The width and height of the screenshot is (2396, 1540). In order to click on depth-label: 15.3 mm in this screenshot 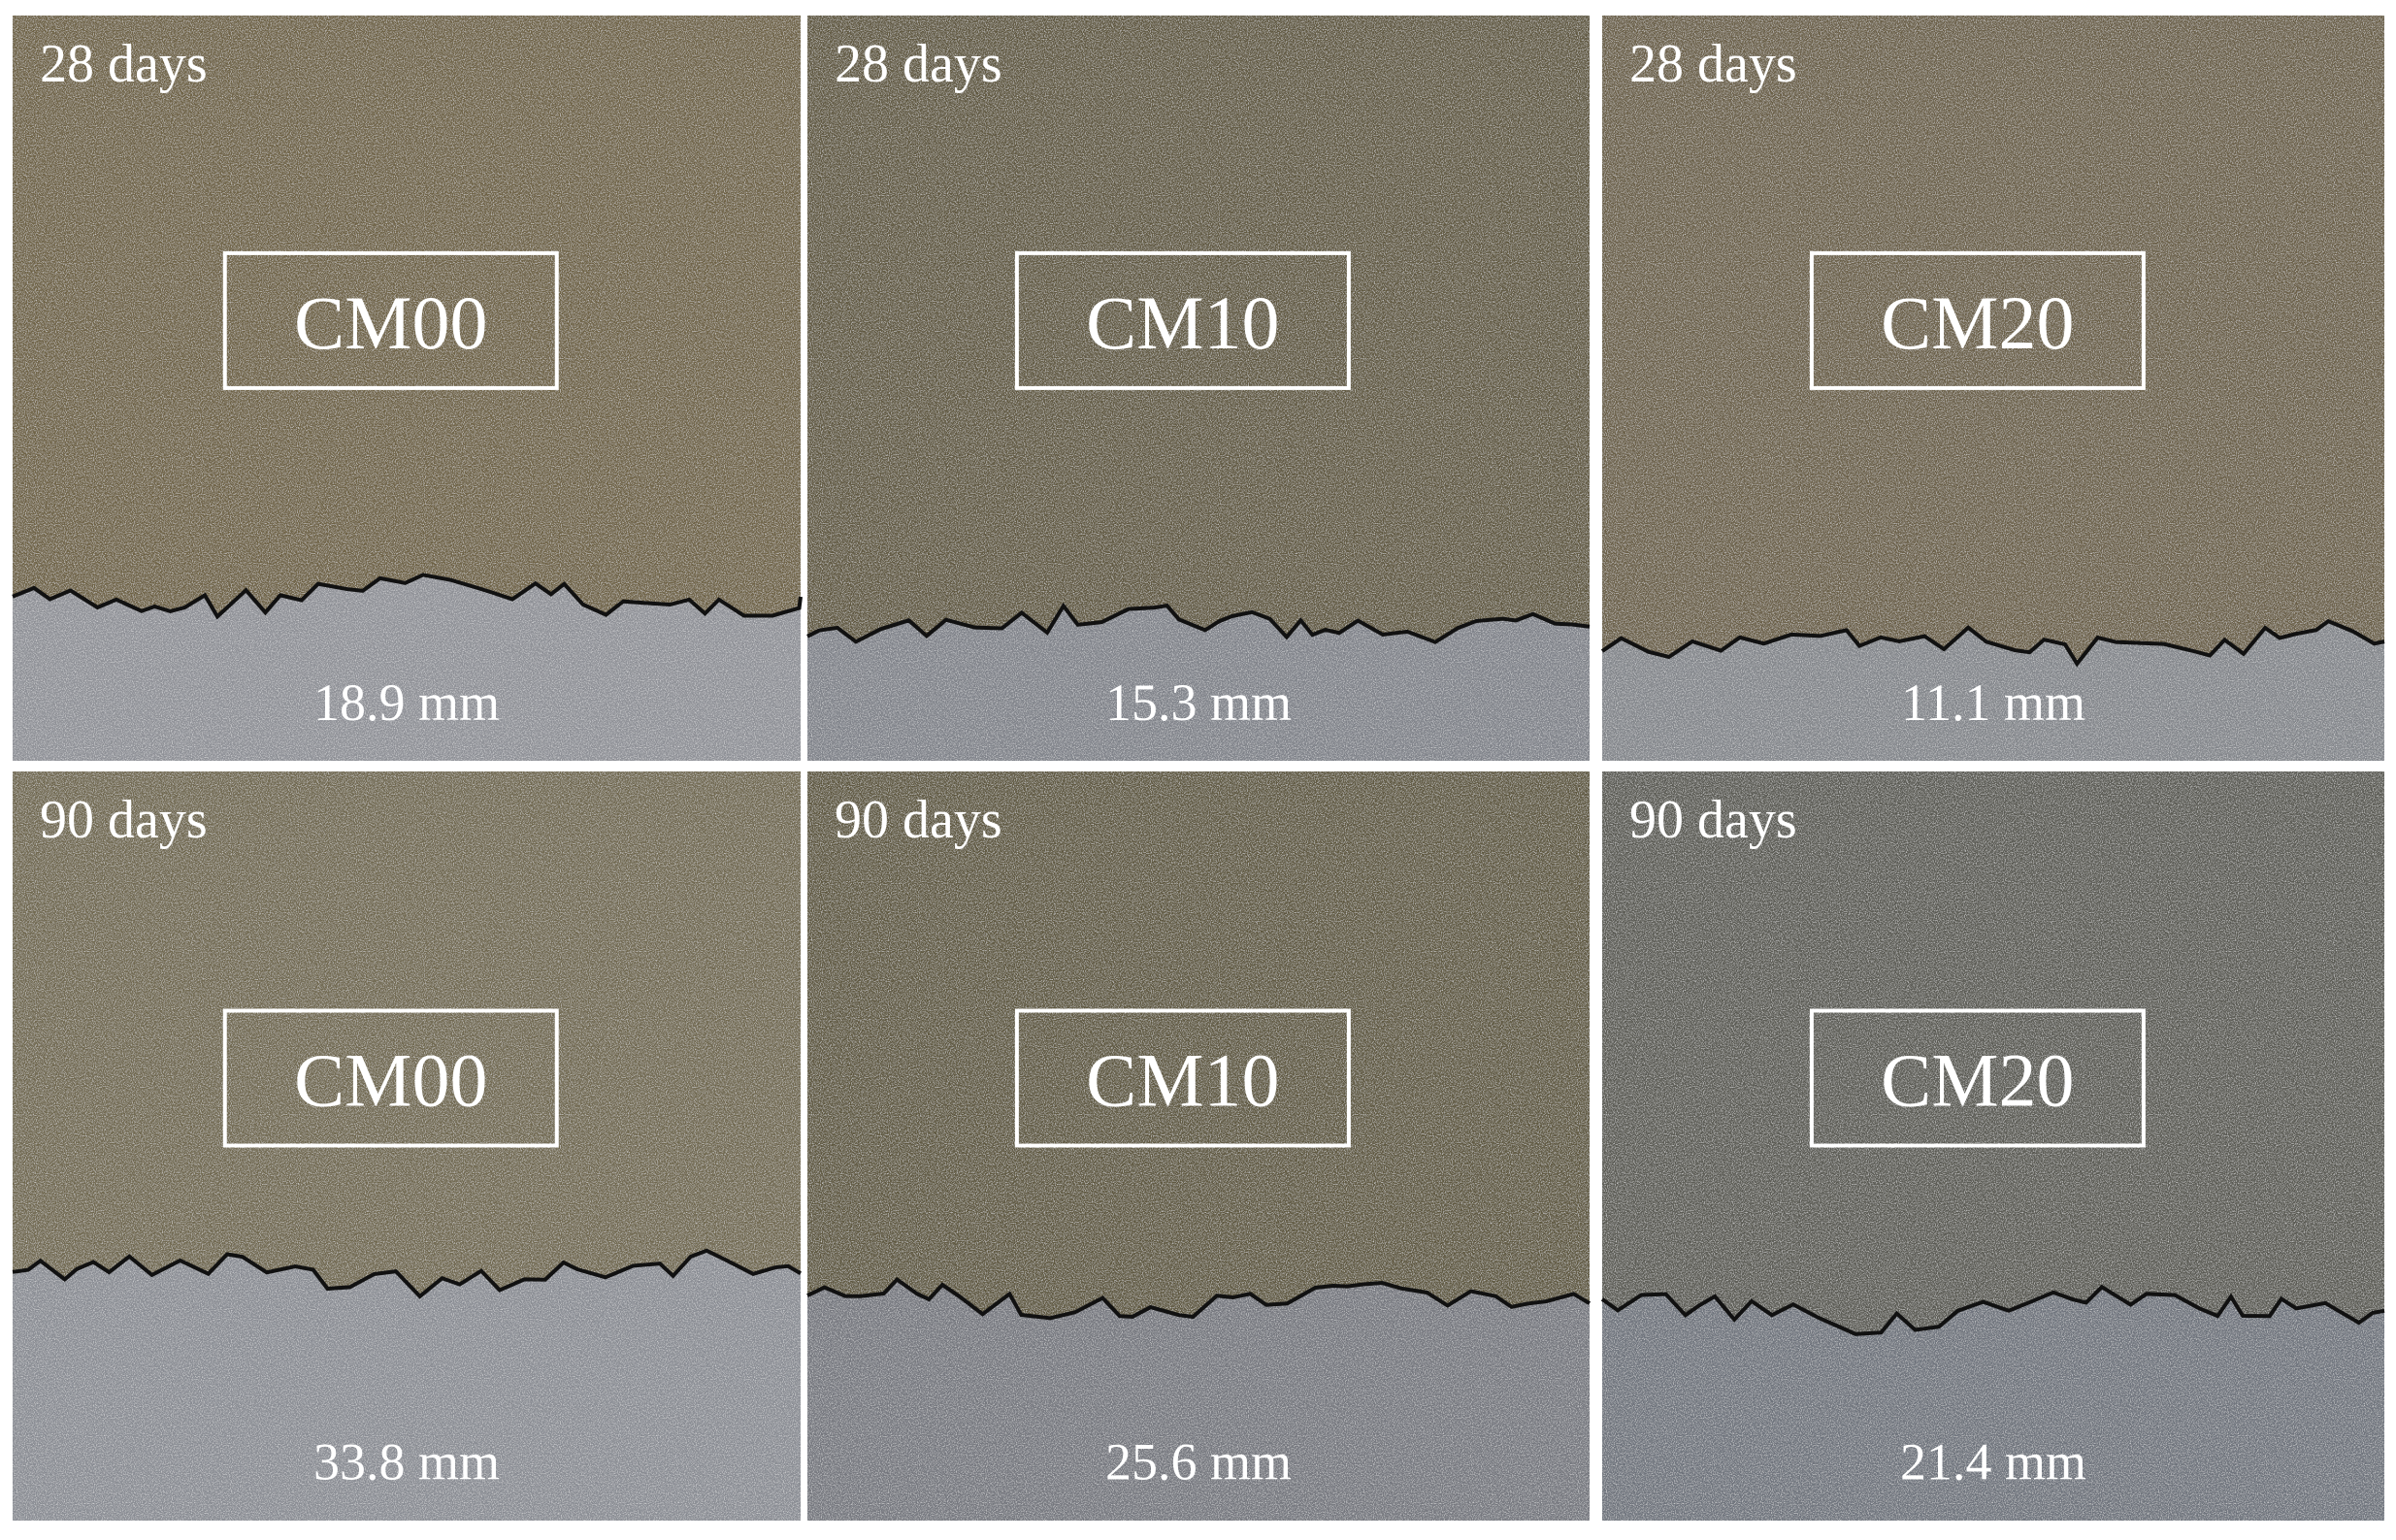, I will do `click(1198, 703)`.